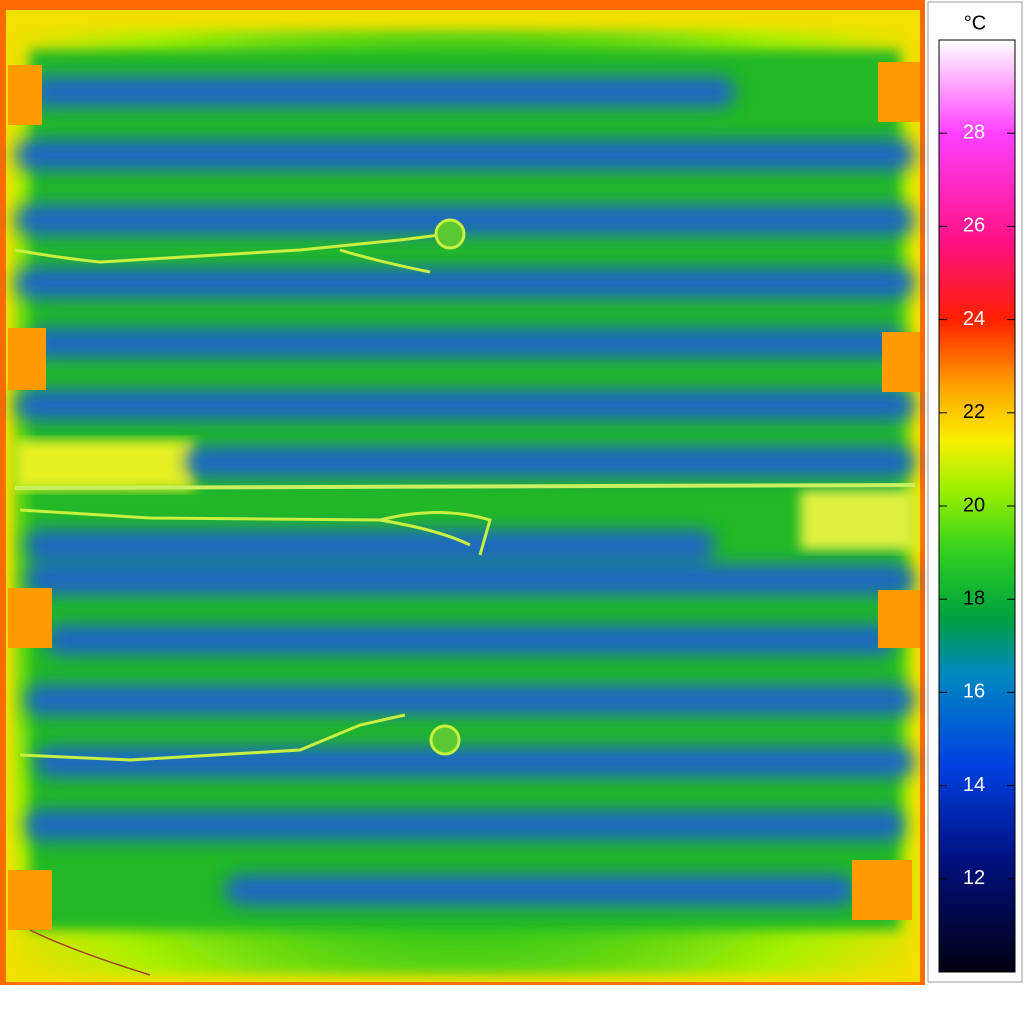 The width and height of the screenshot is (1024, 1020). What do you see at coordinates (974, 132) in the screenshot?
I see `tick-label: 28` at bounding box center [974, 132].